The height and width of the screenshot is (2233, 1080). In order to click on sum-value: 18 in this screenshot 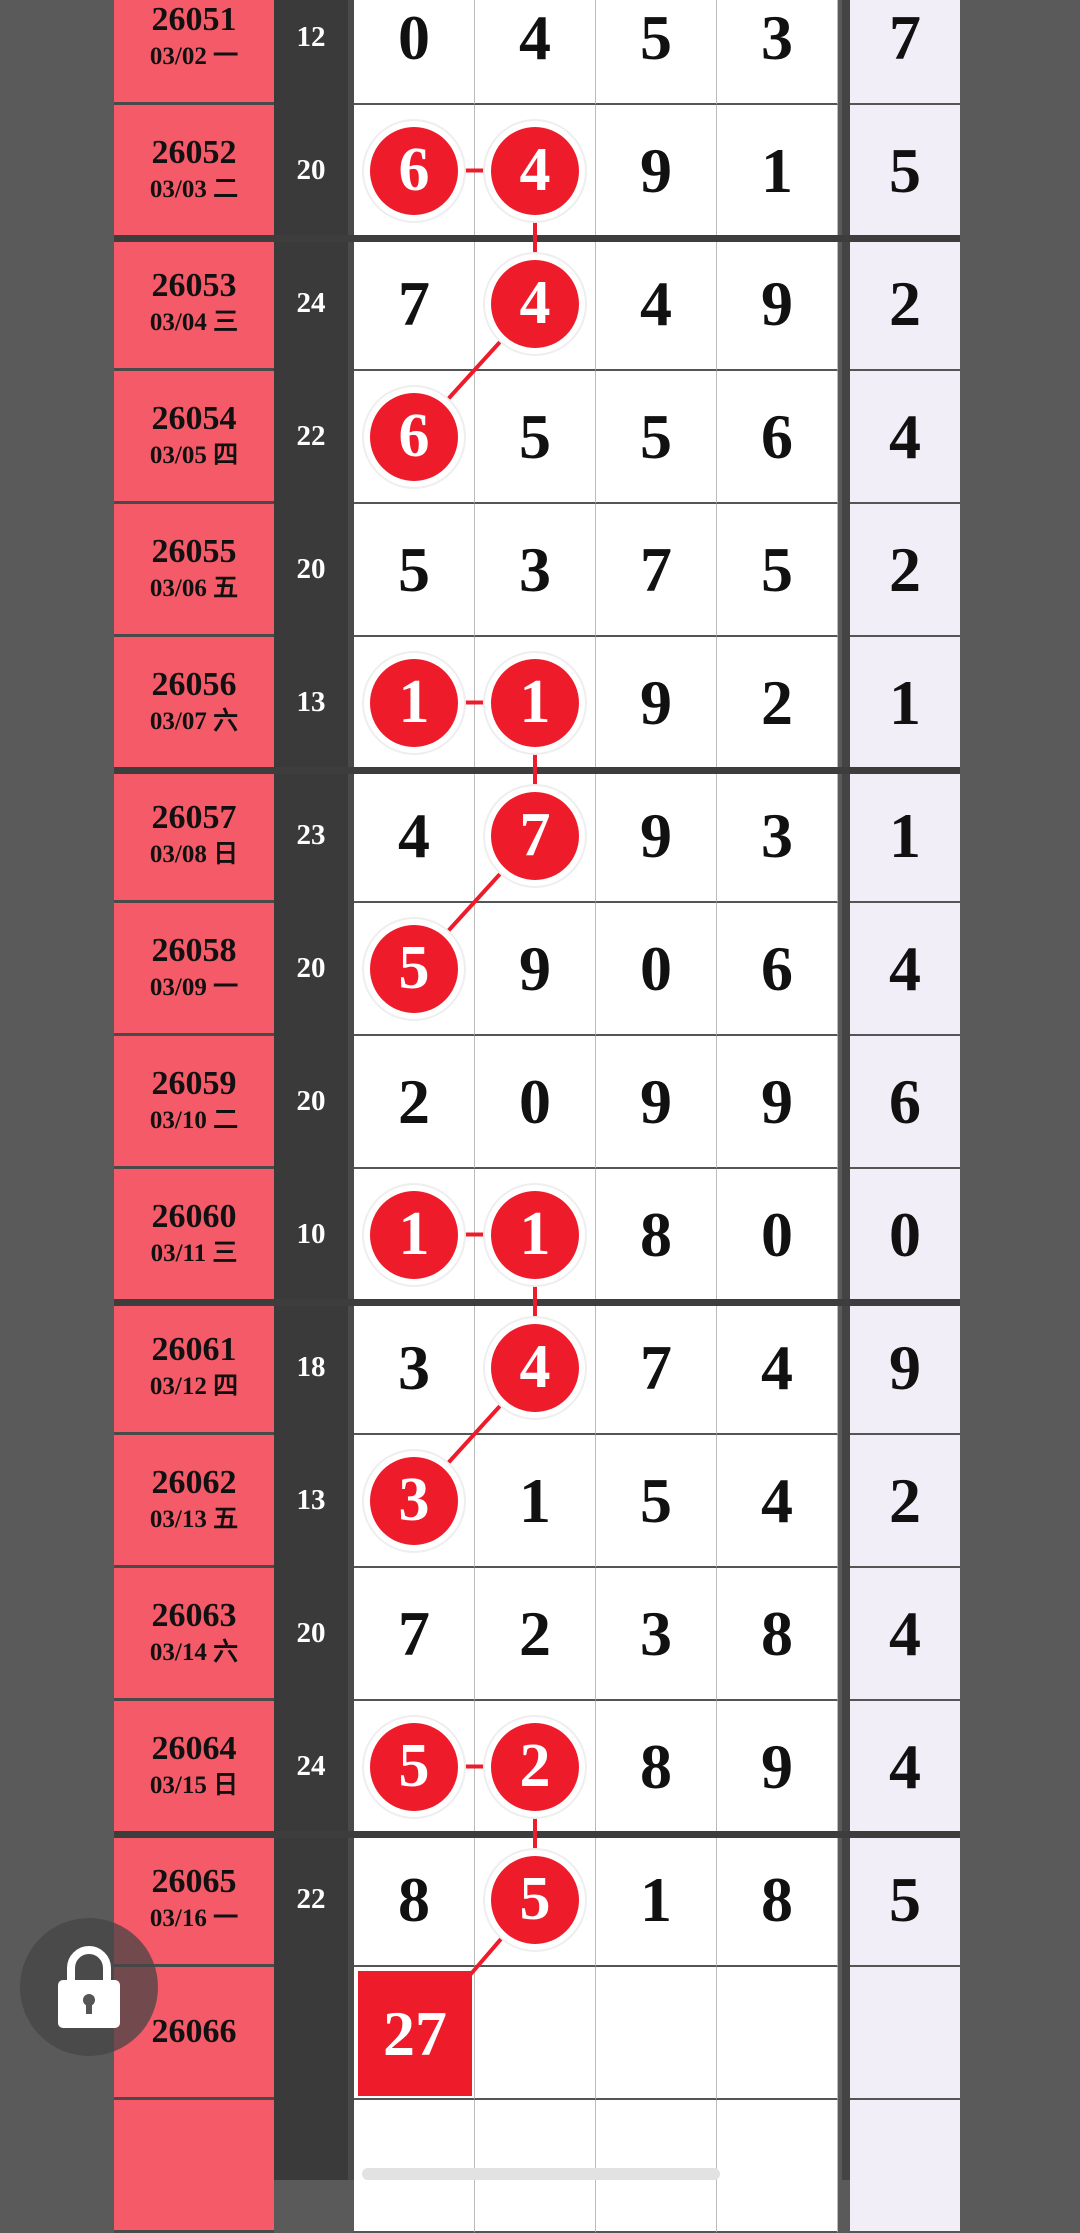, I will do `click(311, 1367)`.